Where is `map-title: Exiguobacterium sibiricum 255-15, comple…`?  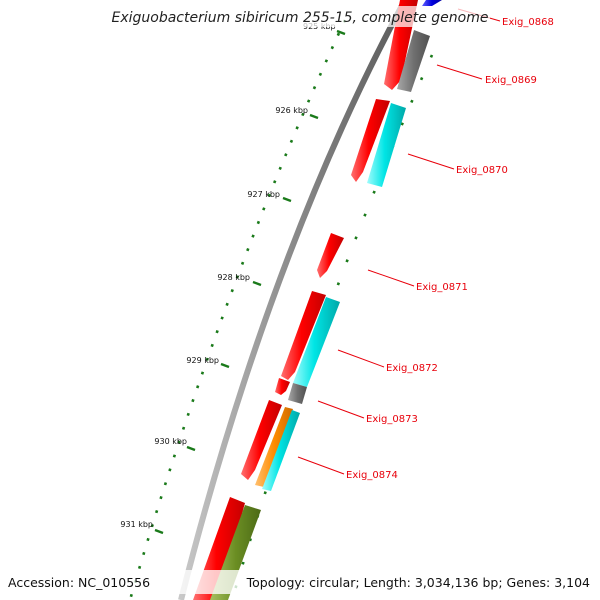 map-title: Exiguobacterium sibiricum 255-15, comple… is located at coordinates (299, 18).